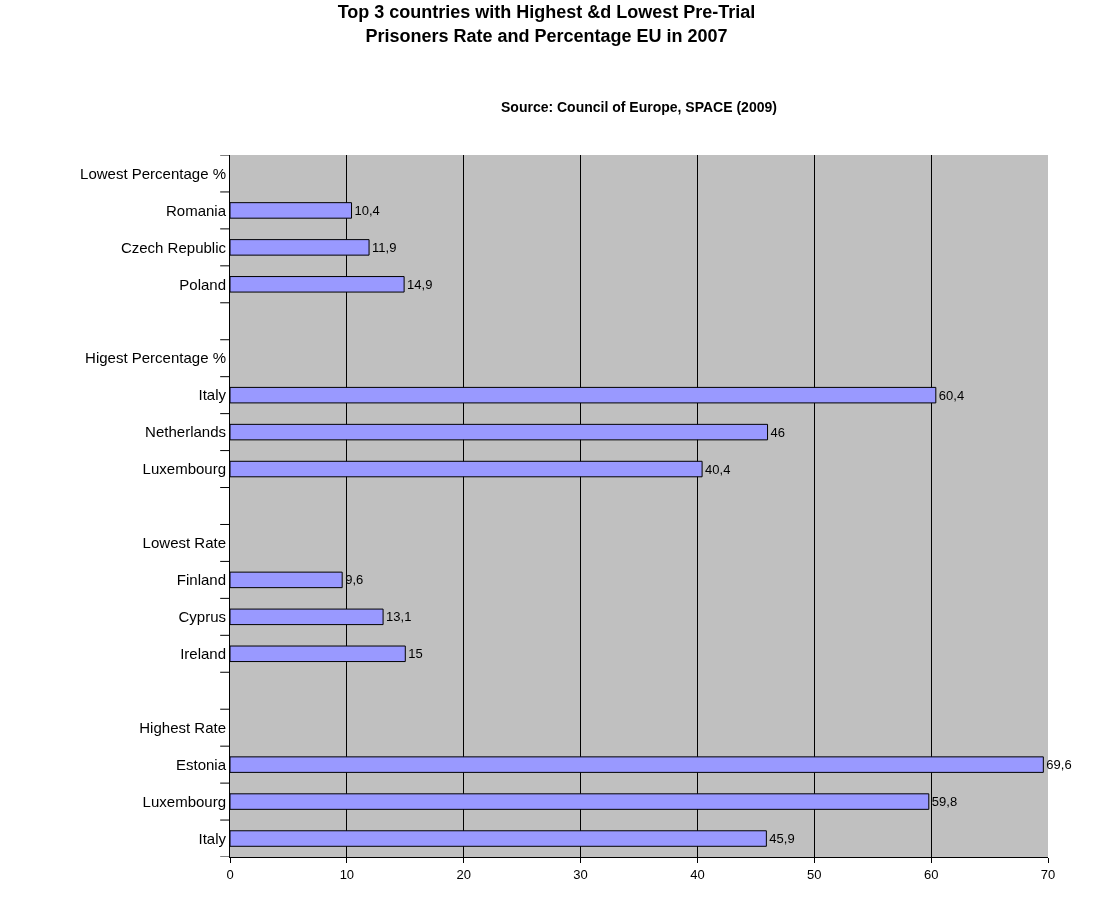  What do you see at coordinates (155, 358) in the screenshot?
I see `y-tick-label: Higest Percentage %` at bounding box center [155, 358].